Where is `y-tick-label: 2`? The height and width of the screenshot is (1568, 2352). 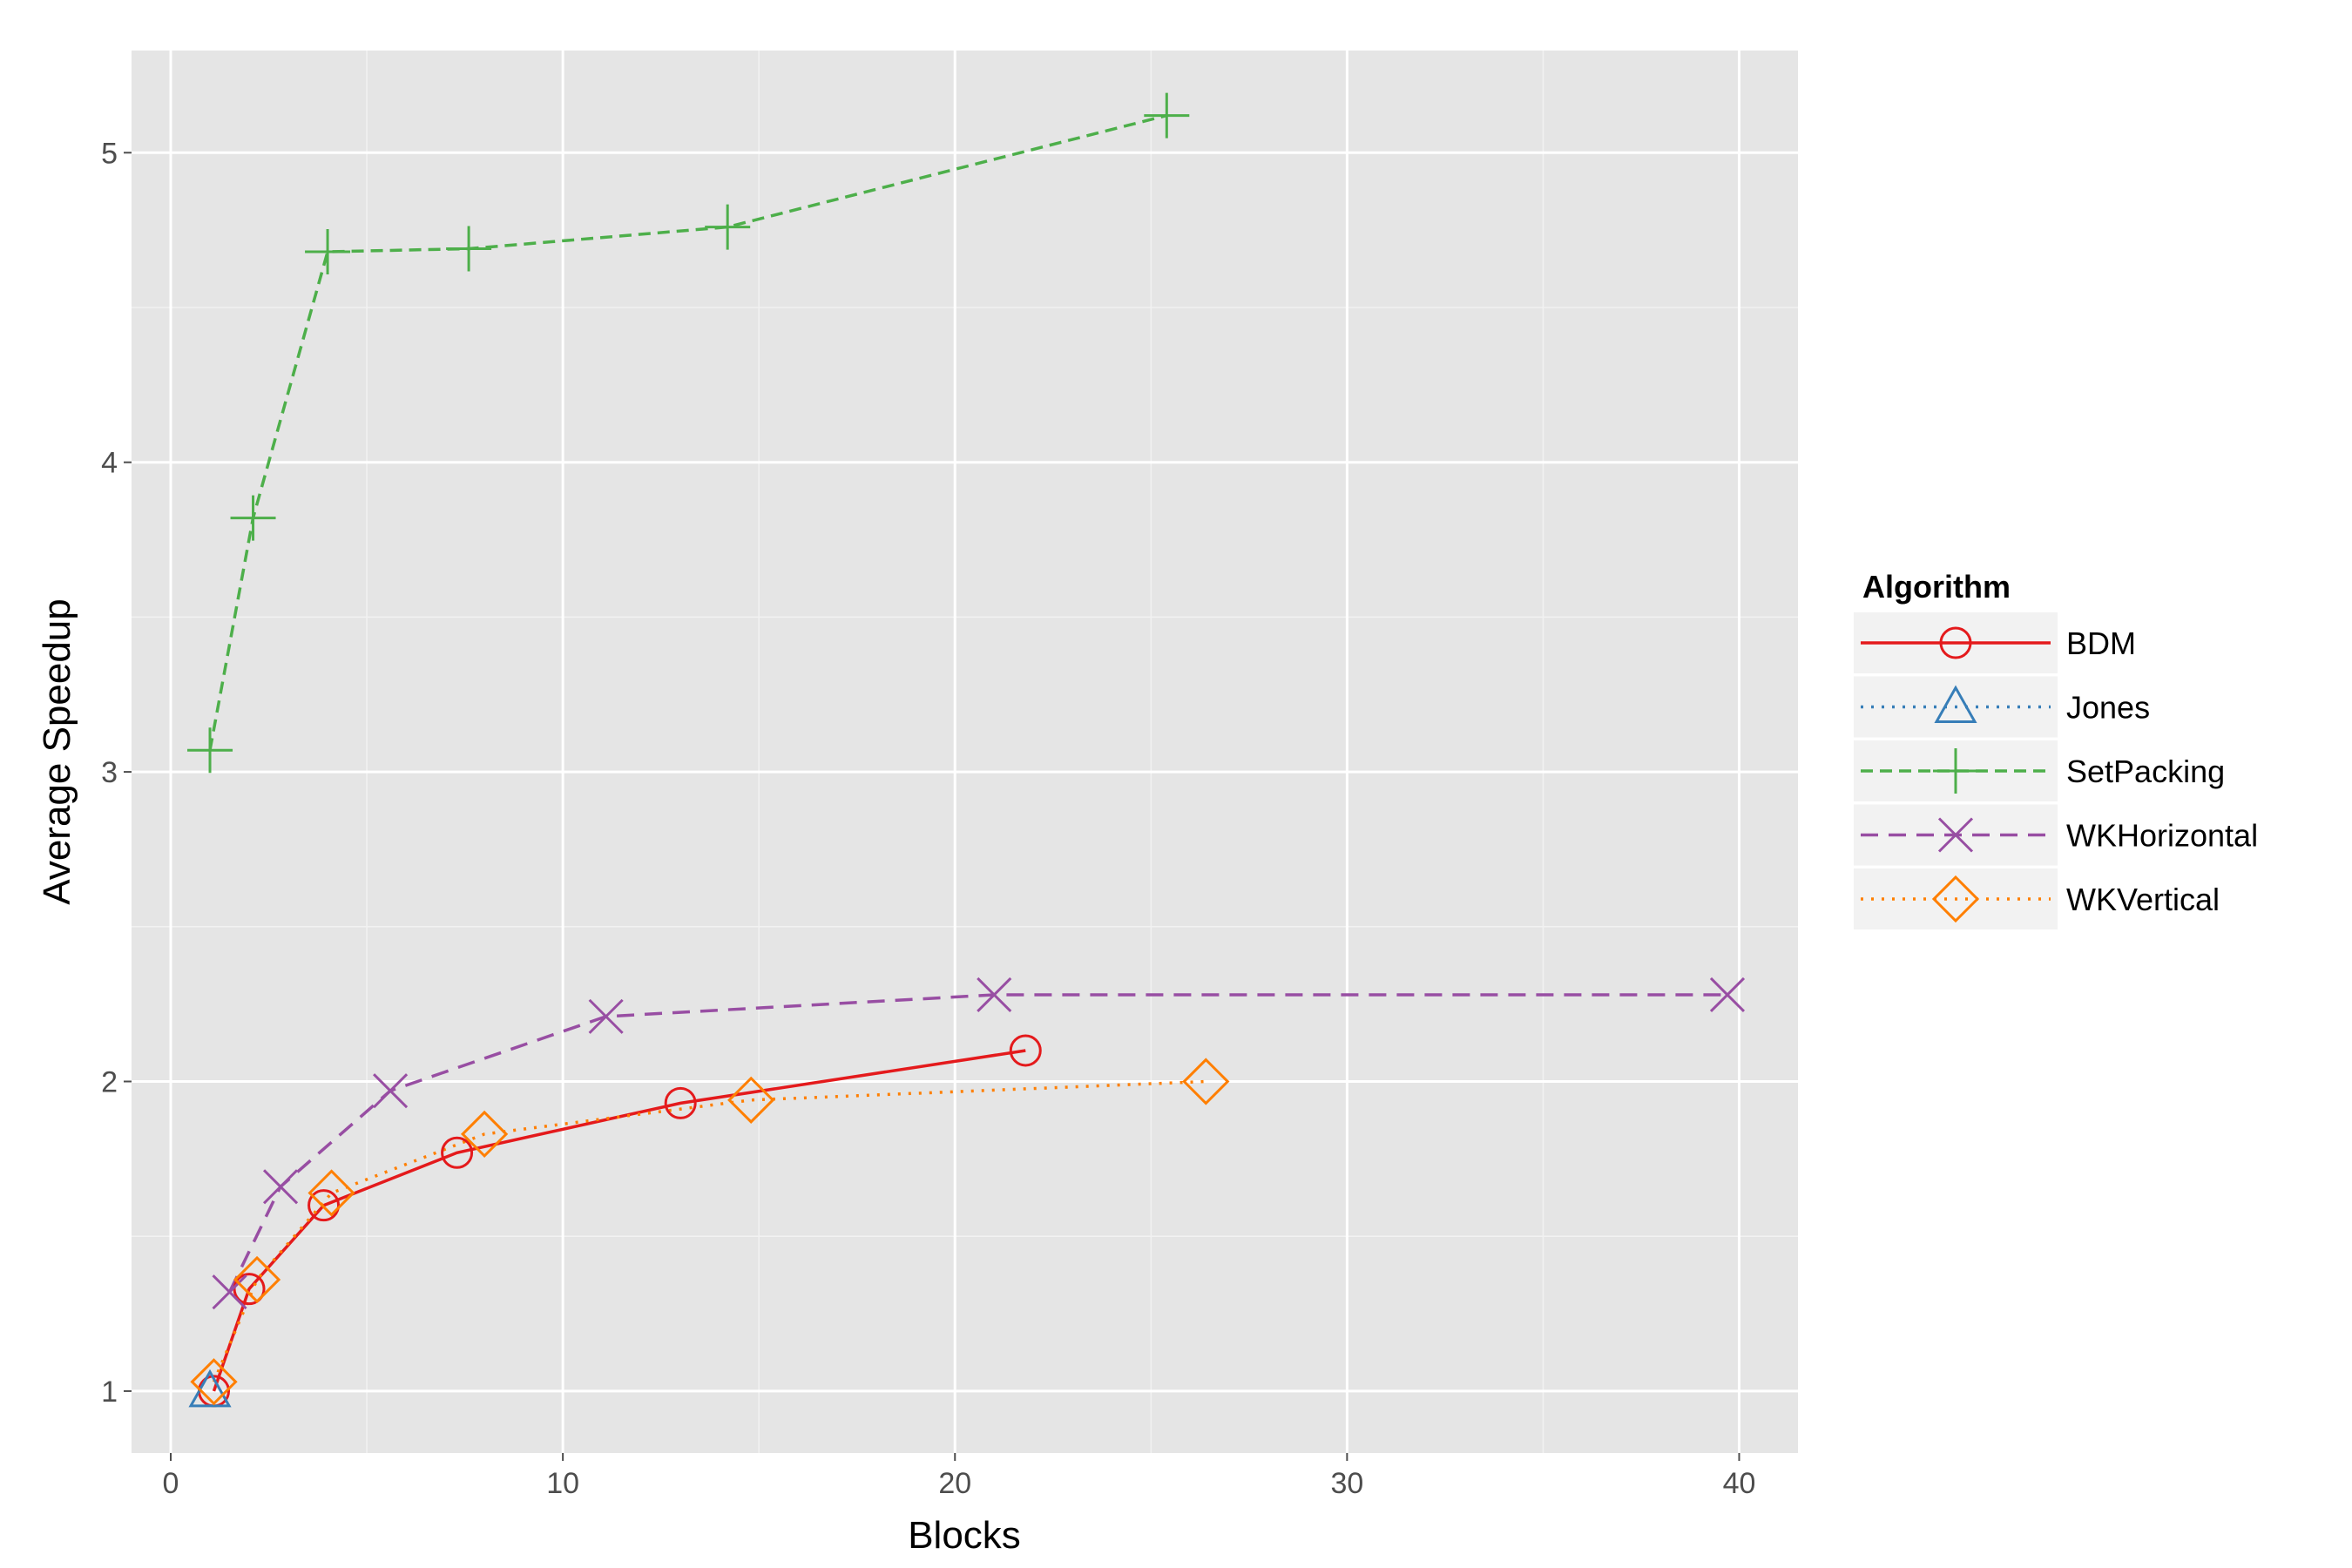
y-tick-label: 2 is located at coordinates (109, 1083).